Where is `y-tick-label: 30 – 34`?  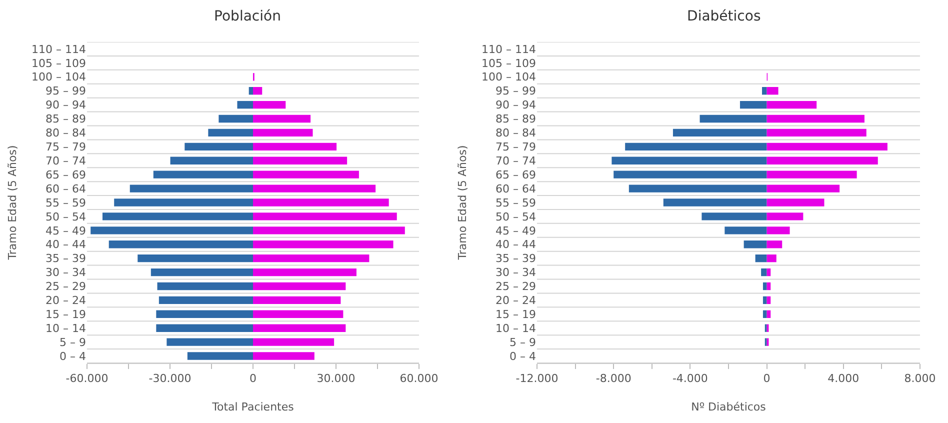
y-tick-label: 30 – 34 is located at coordinates (66, 273).